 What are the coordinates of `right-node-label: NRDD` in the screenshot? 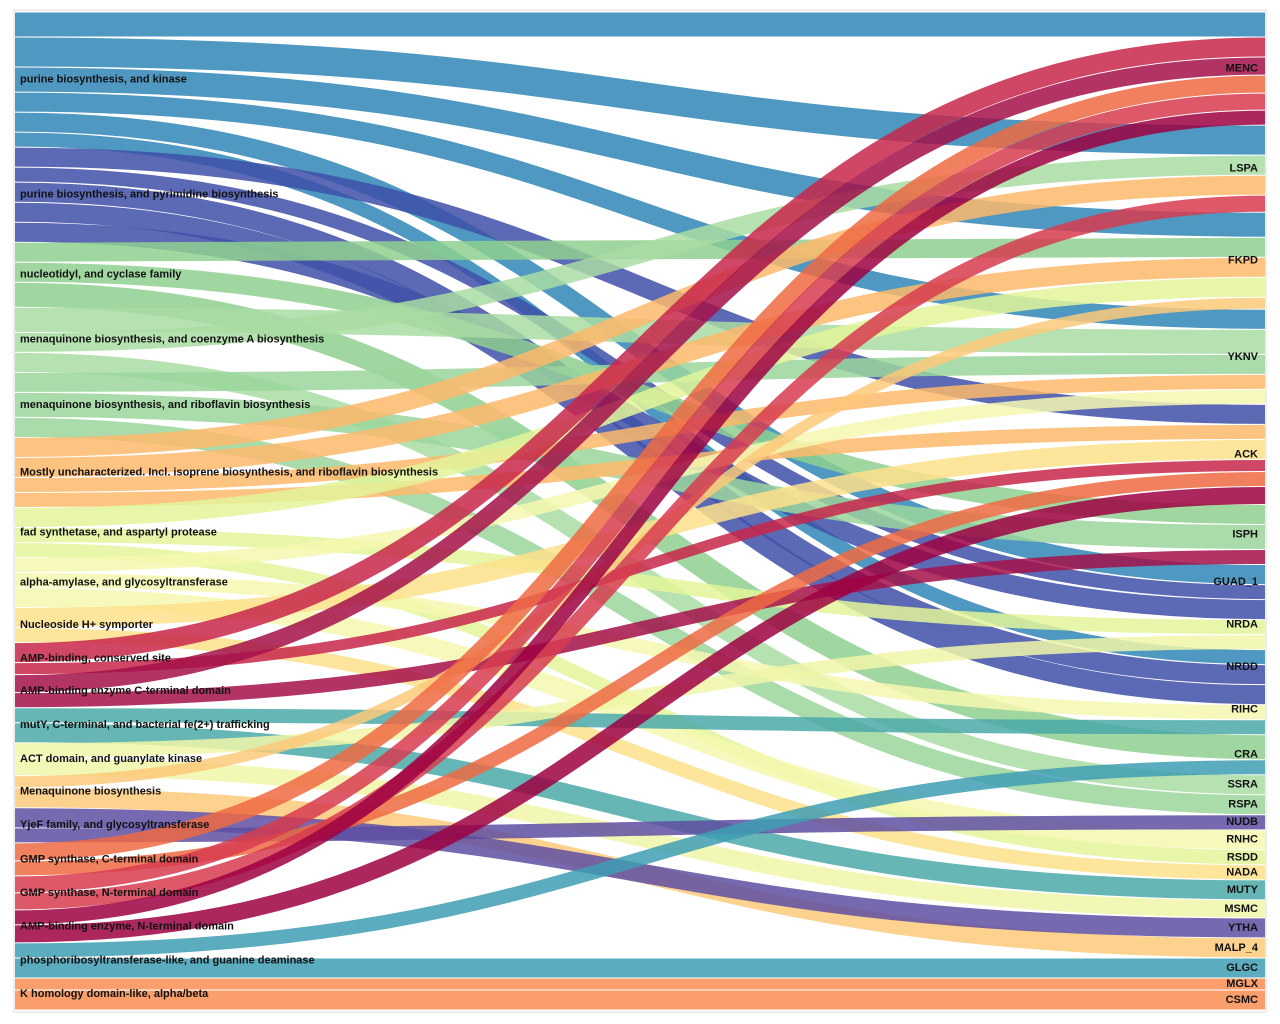 It's located at (1242, 667).